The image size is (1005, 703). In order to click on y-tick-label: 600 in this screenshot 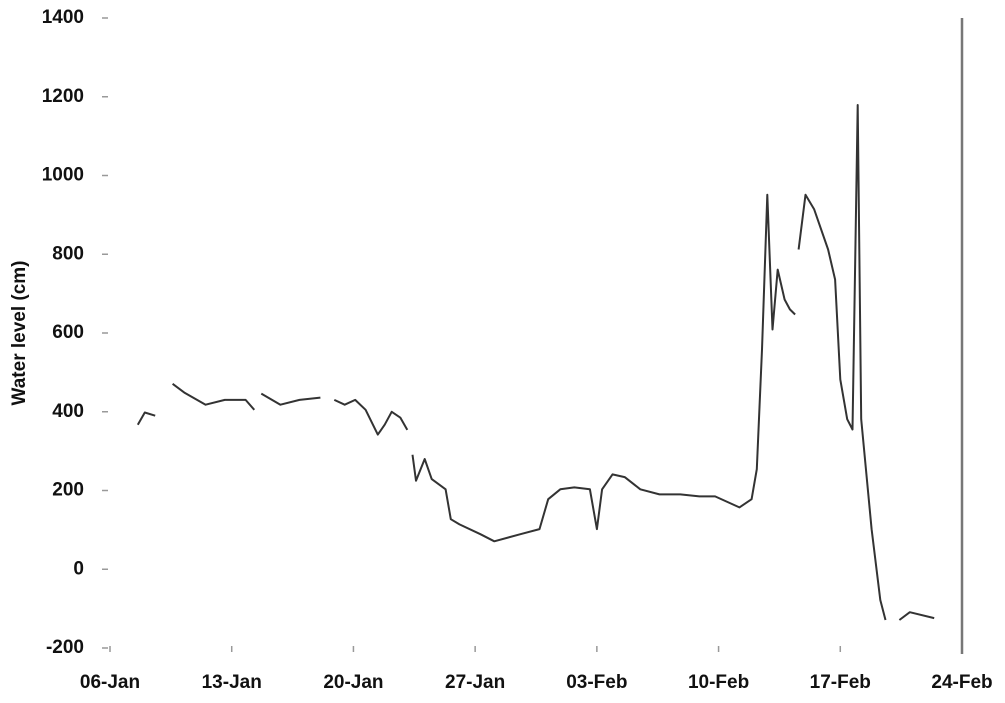, I will do `click(68, 332)`.